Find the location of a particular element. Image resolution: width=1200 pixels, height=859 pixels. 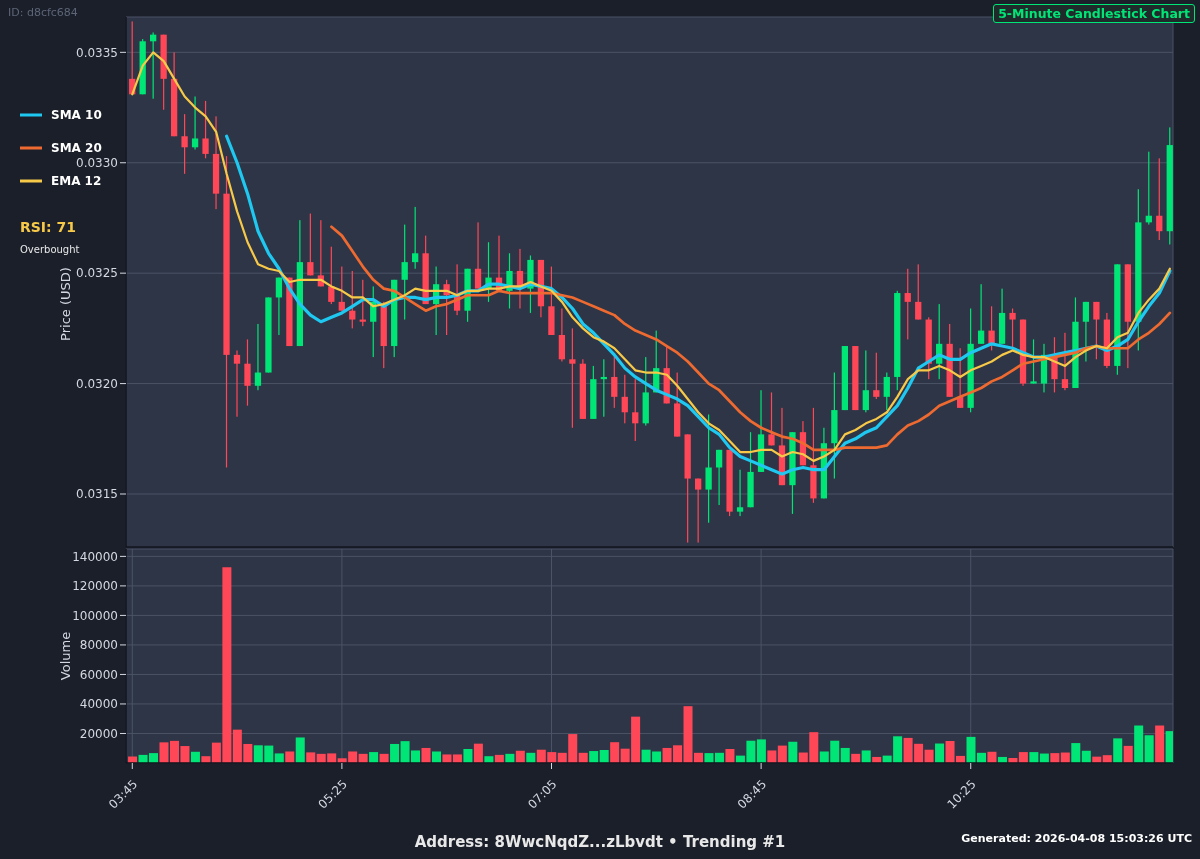

y-tick-label: 120000 is located at coordinates (95, 586).